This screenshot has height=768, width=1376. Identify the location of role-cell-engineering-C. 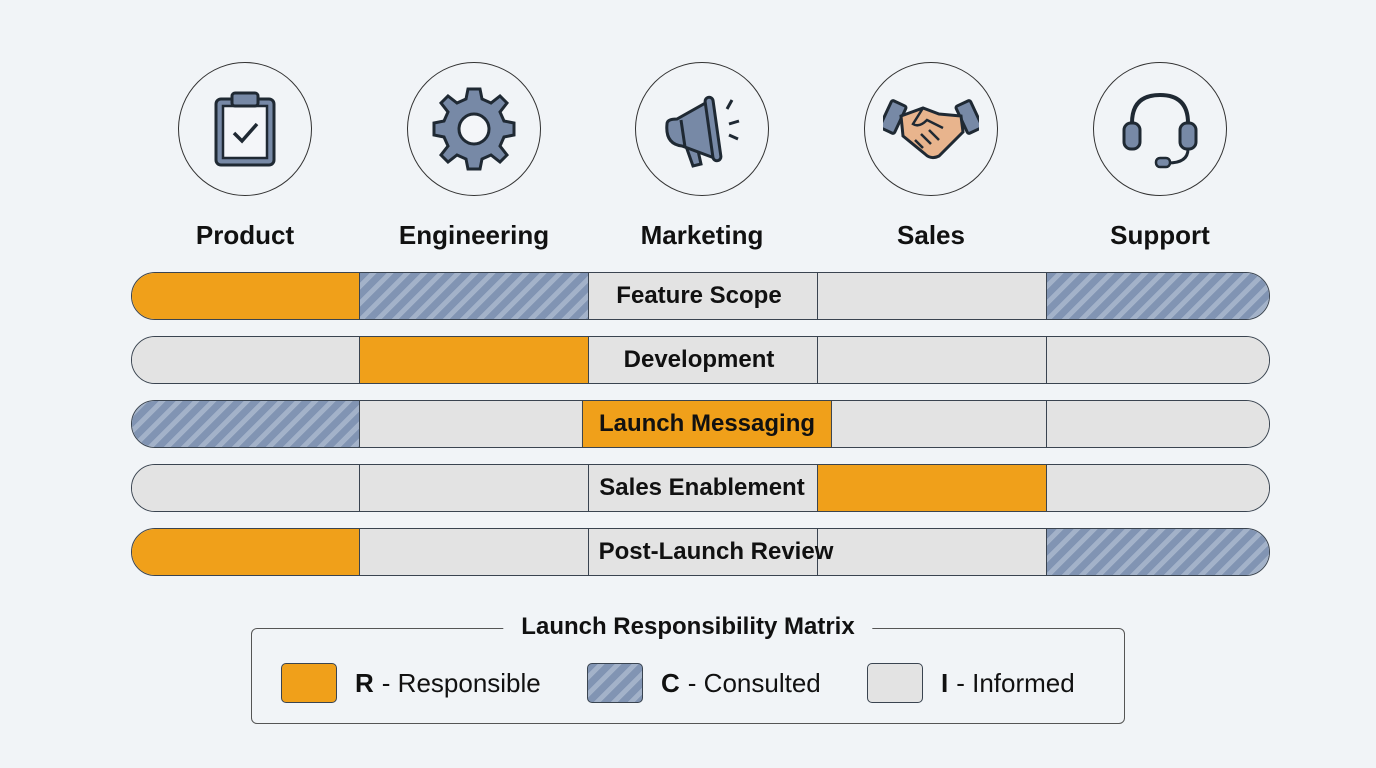
(474, 296).